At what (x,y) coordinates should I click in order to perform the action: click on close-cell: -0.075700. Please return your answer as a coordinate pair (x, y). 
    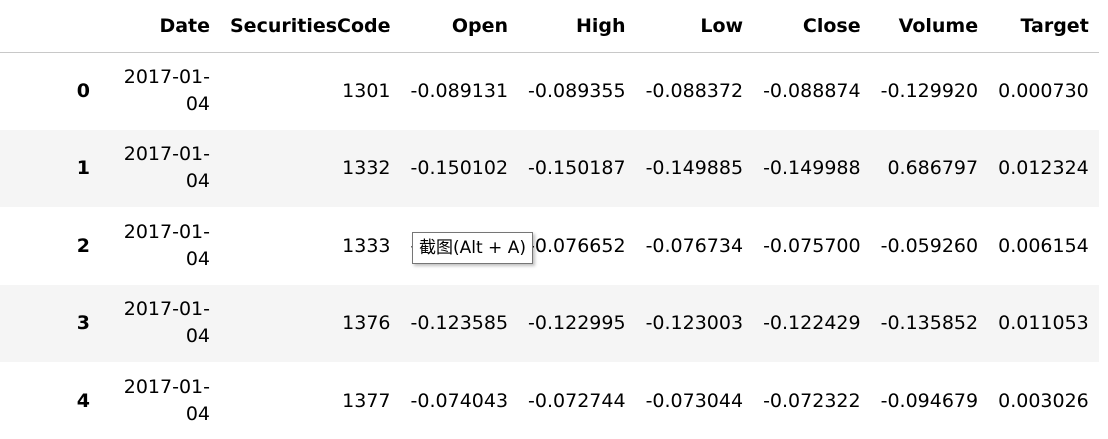
    Looking at the image, I should click on (812, 245).